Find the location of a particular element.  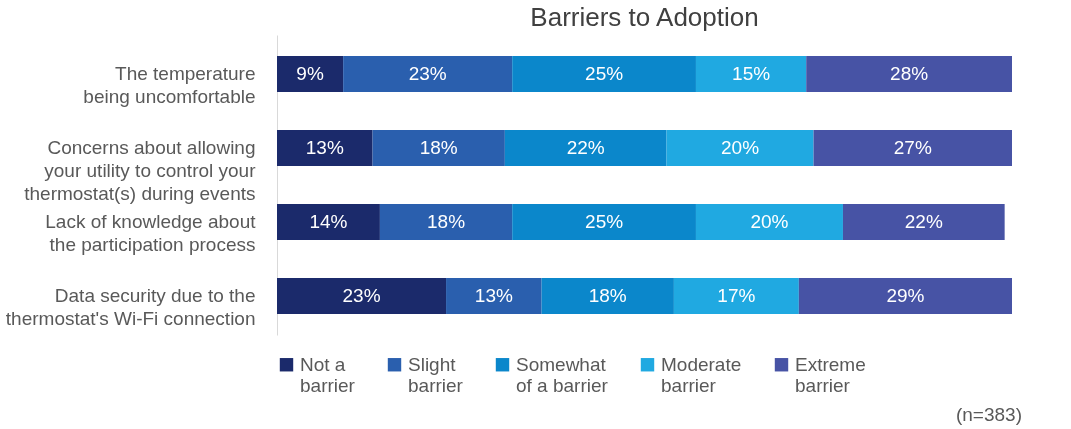

y-tick-label: Concerns about allowing your utility to control your thermostat(s) during events is located at coordinates (140, 170).